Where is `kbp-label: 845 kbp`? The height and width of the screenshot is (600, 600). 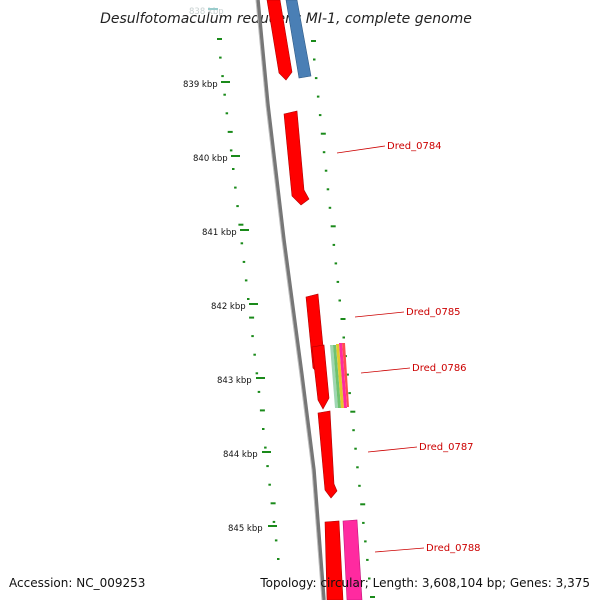 kbp-label: 845 kbp is located at coordinates (245, 529).